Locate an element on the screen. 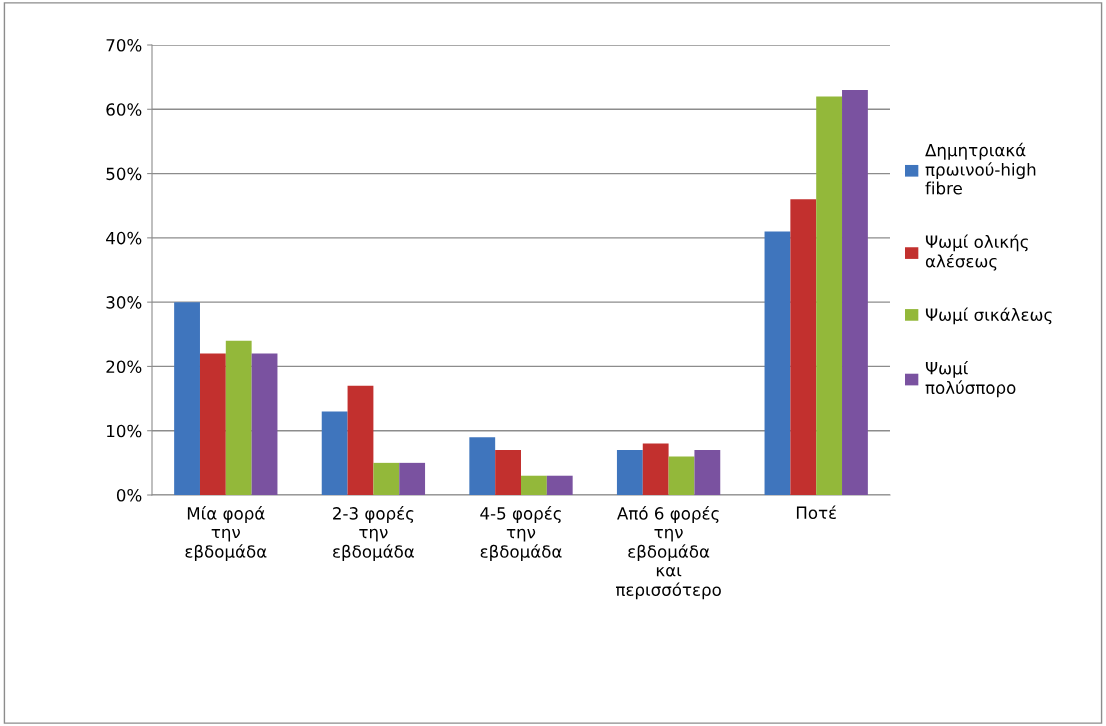 The height and width of the screenshot is (726, 1106). y-tick-label: 50% is located at coordinates (124, 174).